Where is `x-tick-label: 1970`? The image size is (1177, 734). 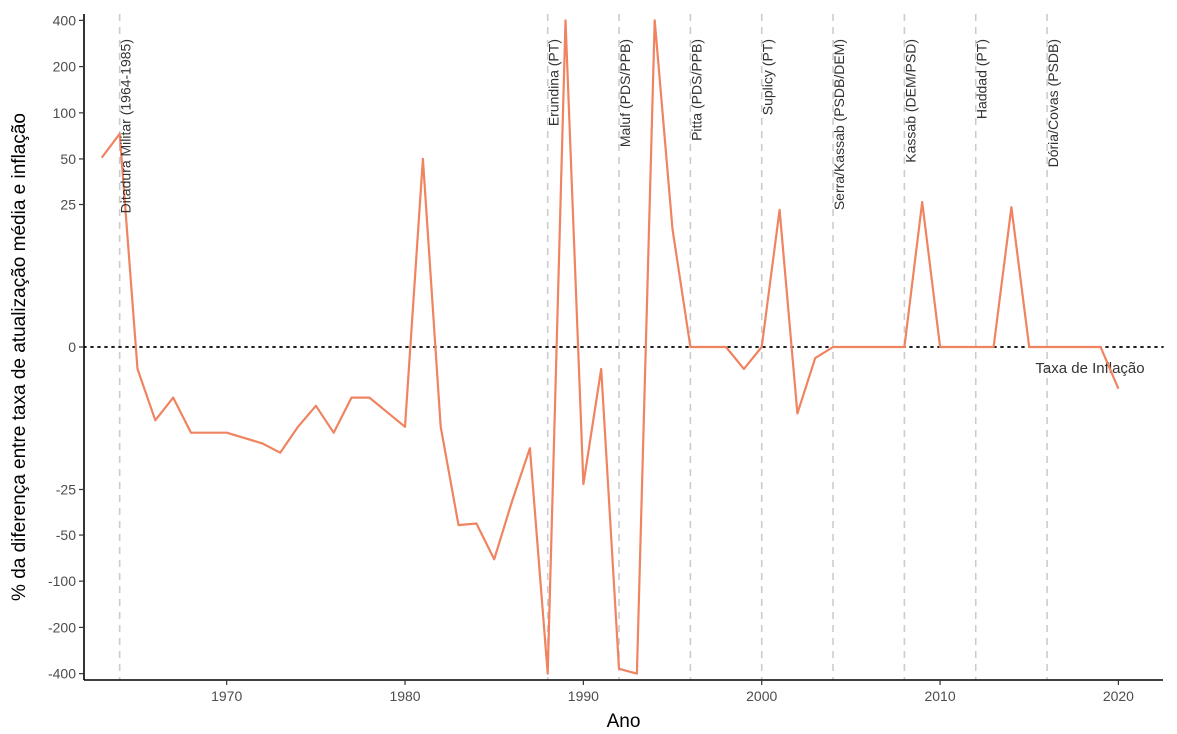
x-tick-label: 1970 is located at coordinates (226, 696).